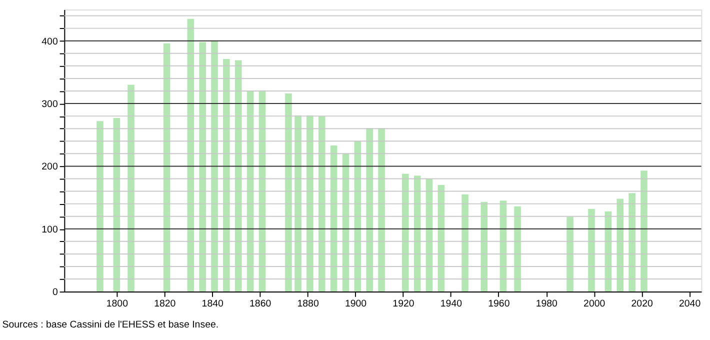  Describe the element at coordinates (547, 304) in the screenshot. I see `x-tick-label: 1980` at that location.